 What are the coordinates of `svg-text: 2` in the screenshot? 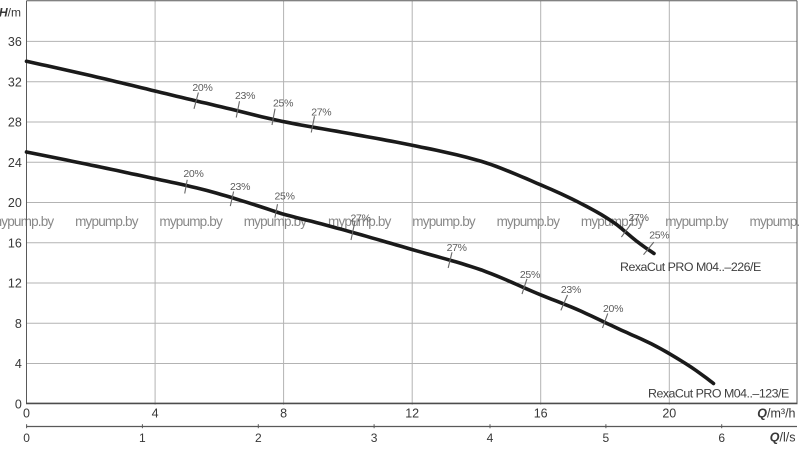 It's located at (258, 438).